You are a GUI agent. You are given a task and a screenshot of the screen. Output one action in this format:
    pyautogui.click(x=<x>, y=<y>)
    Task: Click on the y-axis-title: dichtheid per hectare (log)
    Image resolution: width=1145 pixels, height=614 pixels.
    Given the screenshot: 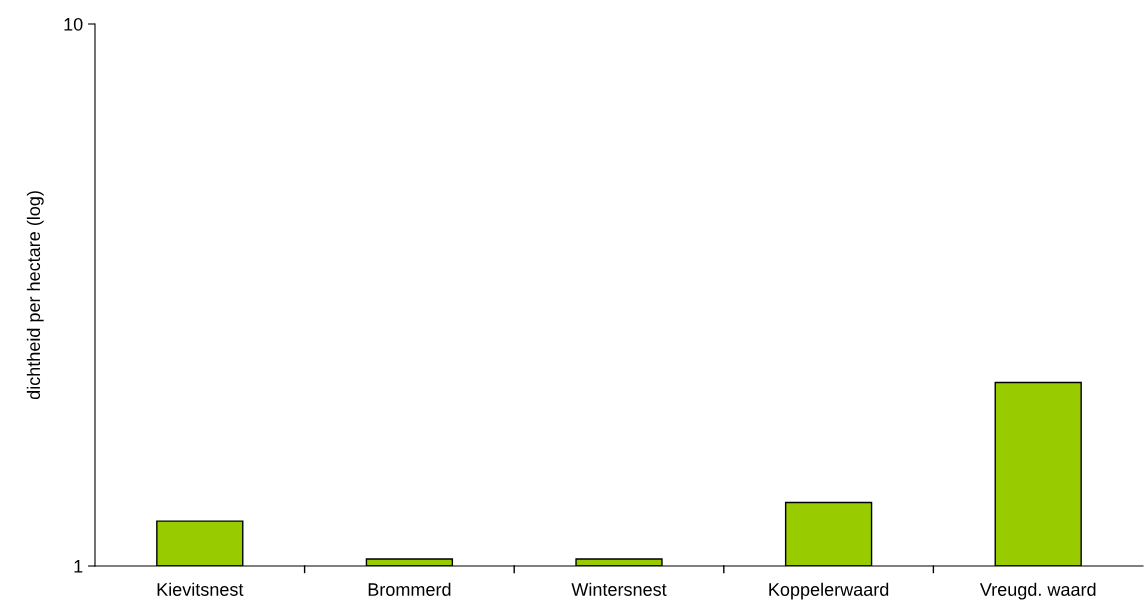 What is the action you would take?
    pyautogui.click(x=35, y=295)
    